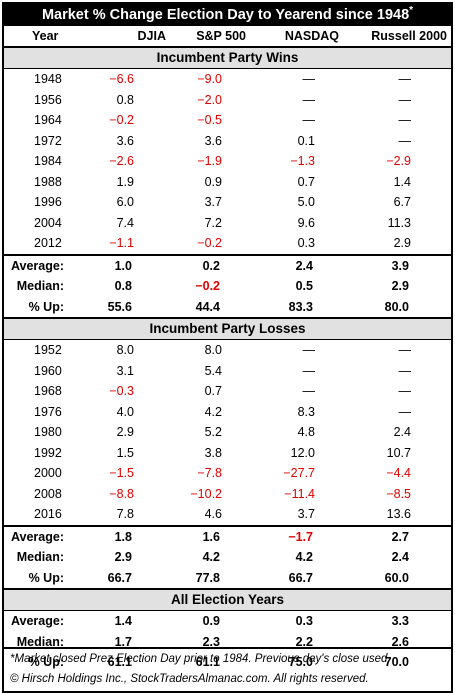  What do you see at coordinates (300, 662) in the screenshot?
I see `summary-value: 75.0` at bounding box center [300, 662].